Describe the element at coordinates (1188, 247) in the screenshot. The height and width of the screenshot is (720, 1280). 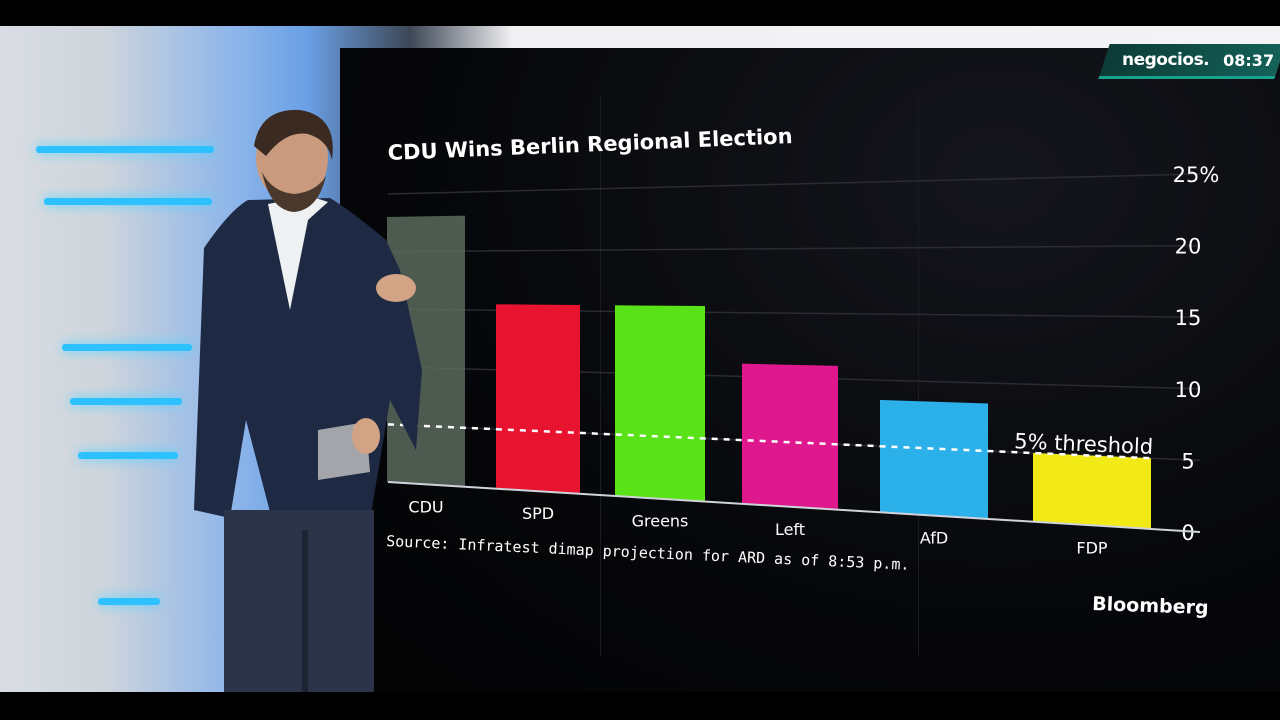
I see `y-tick: 20` at that location.